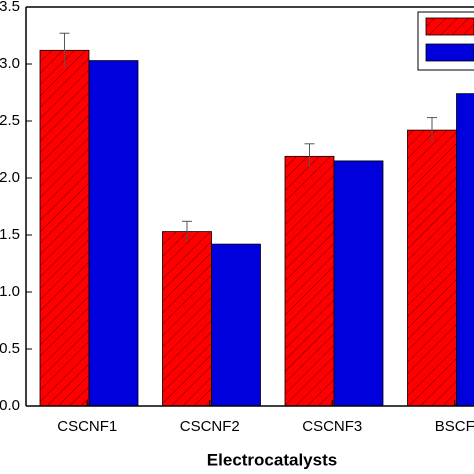 Image resolution: width=474 pixels, height=474 pixels. Describe the element at coordinates (10, 291) in the screenshot. I see `y-tick-label: 1.0` at that location.